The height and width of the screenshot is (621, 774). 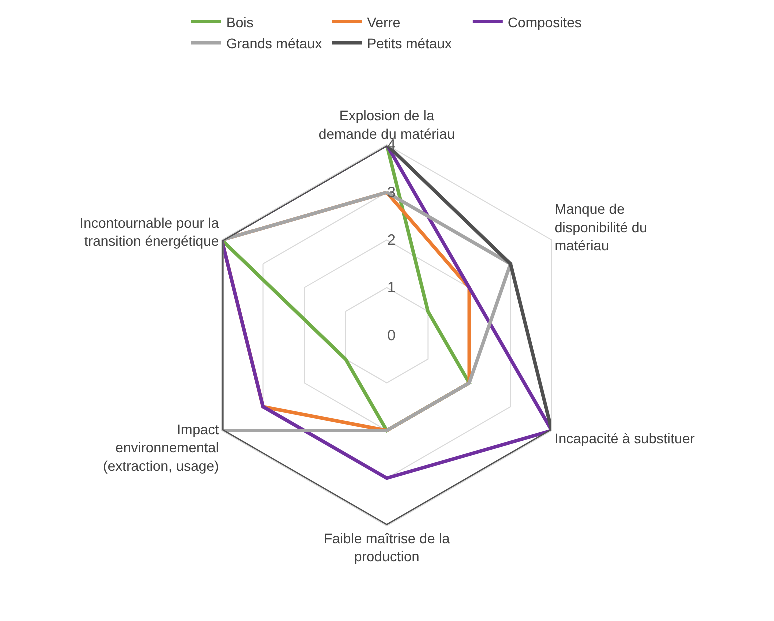 I want to click on y-tick-label: 2, so click(x=392, y=241).